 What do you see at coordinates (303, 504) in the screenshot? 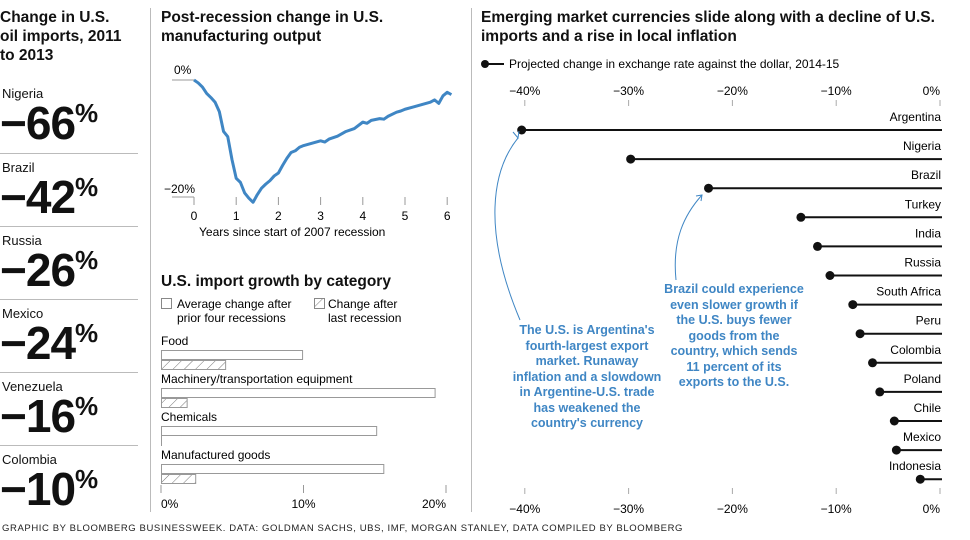
I see `x-tick-label: 10%` at bounding box center [303, 504].